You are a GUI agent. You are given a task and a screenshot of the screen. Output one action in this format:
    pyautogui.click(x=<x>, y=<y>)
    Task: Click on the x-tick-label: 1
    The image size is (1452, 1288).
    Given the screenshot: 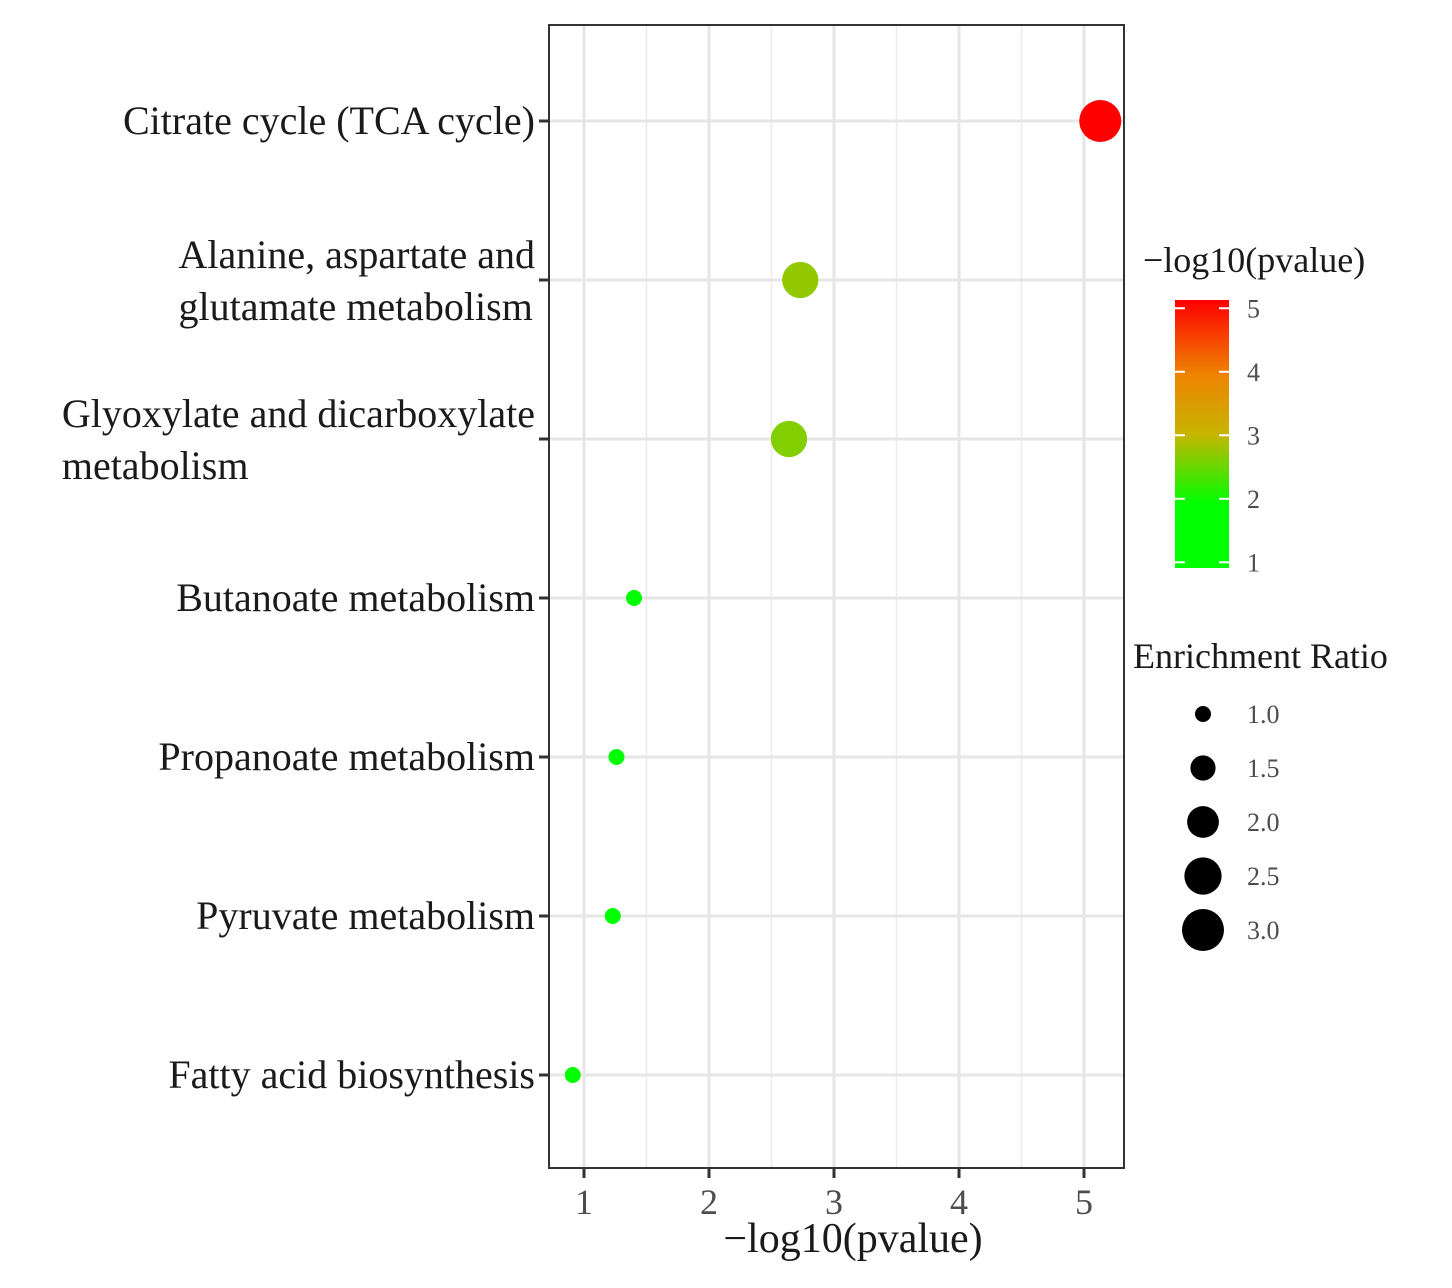 What is the action you would take?
    pyautogui.click(x=584, y=1202)
    